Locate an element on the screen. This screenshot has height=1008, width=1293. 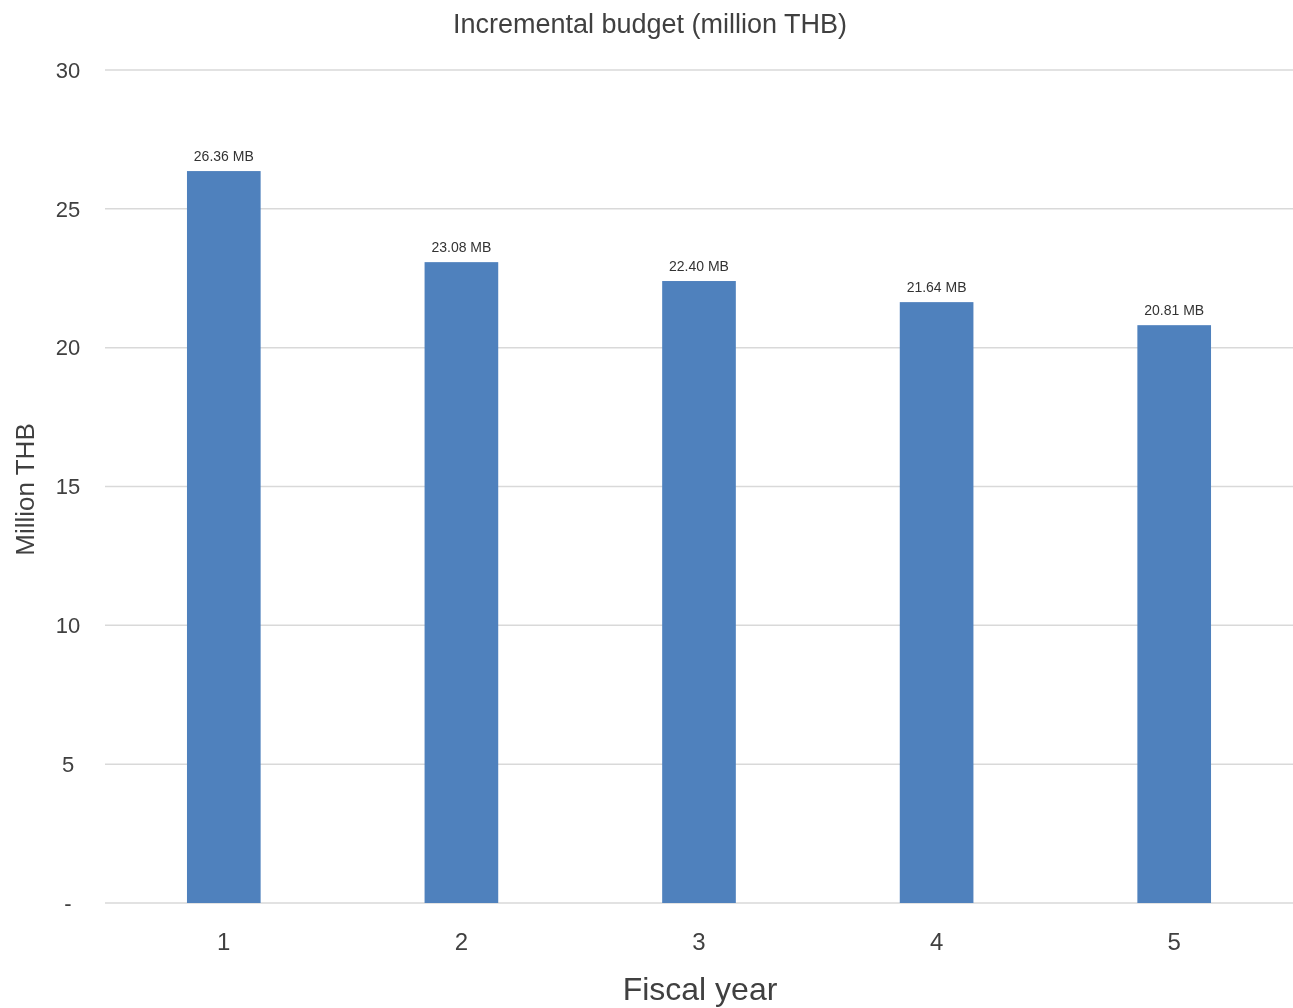
data-label: 26.36 MB is located at coordinates (223, 156).